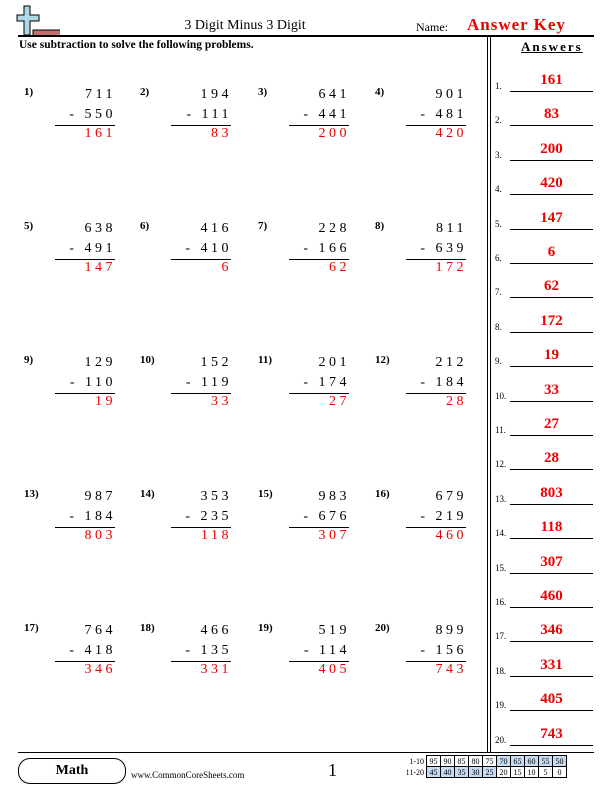 The width and height of the screenshot is (612, 792). What do you see at coordinates (498, 189) in the screenshot?
I see `answer-number: 4.` at bounding box center [498, 189].